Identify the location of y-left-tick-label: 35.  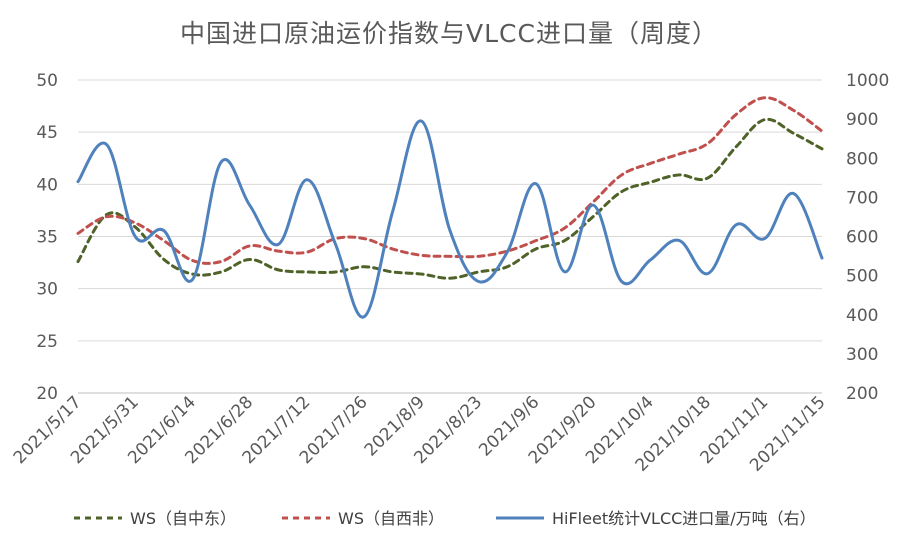
(47, 238).